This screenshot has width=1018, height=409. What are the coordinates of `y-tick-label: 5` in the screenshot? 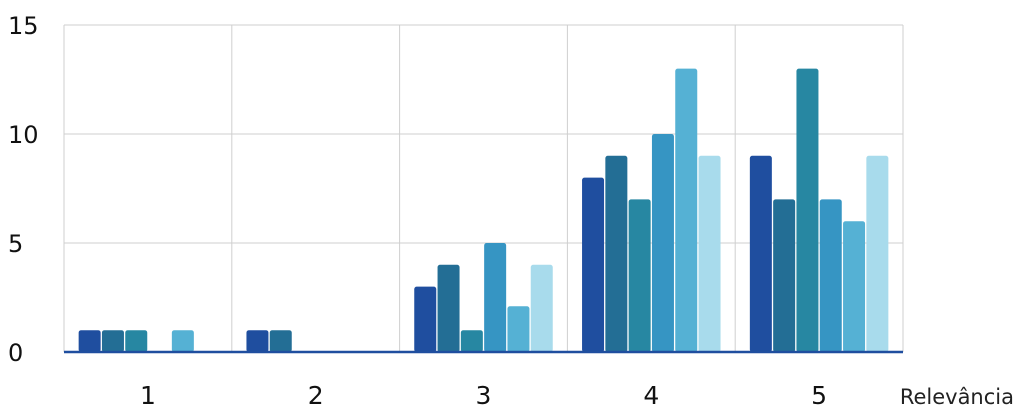 It's located at (15, 244).